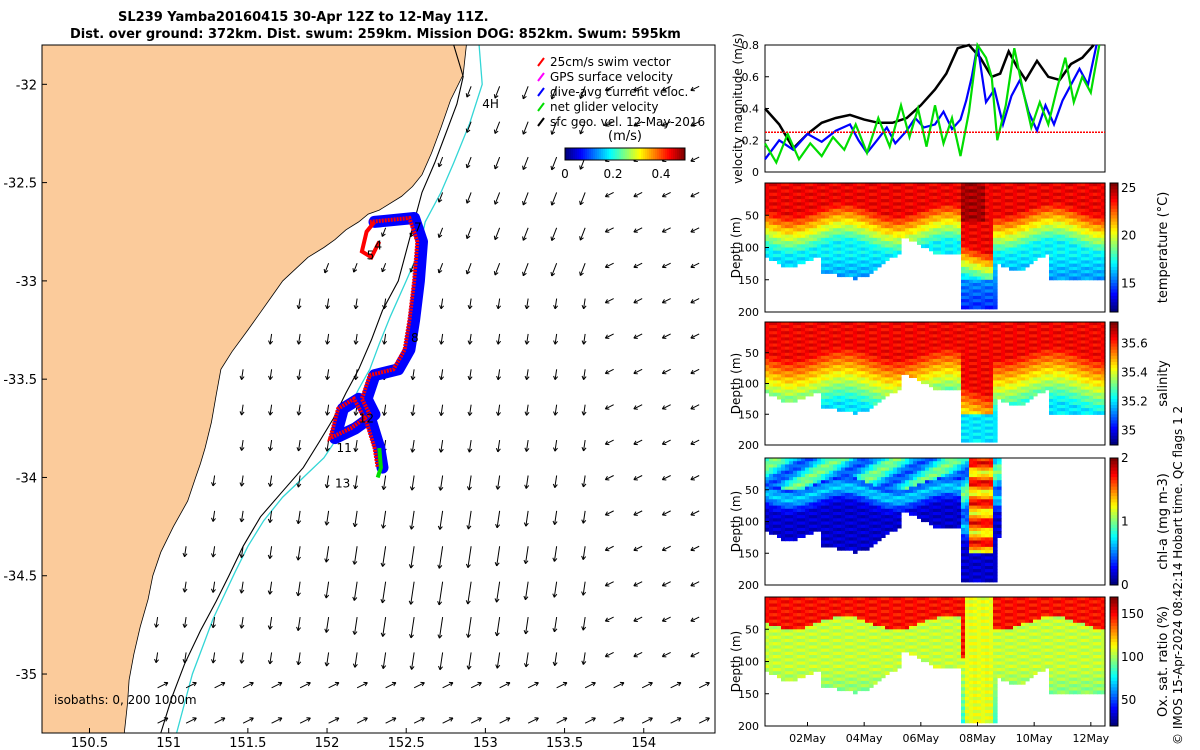 This screenshot has width=1200, height=750. Describe the element at coordinates (370, 240) in the screenshot. I see `track-loop-north` at that location.